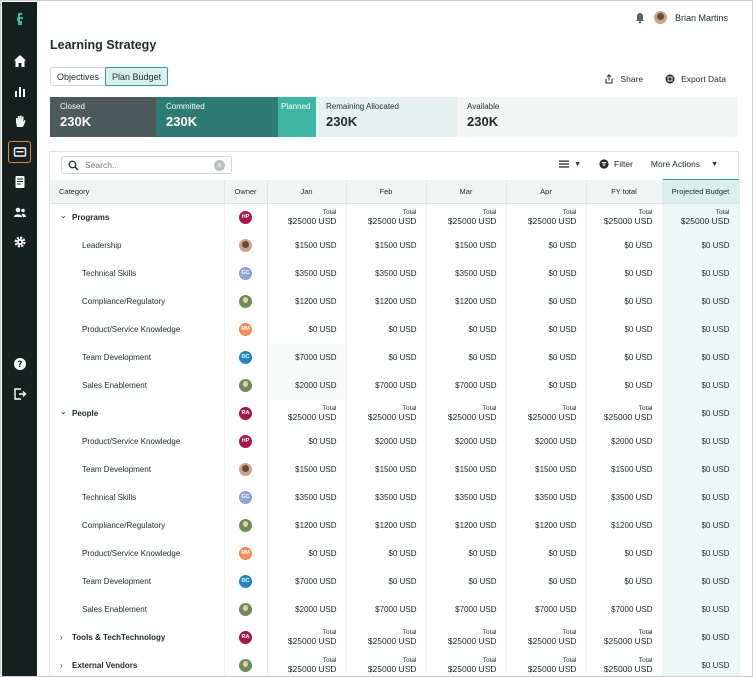  Describe the element at coordinates (137, 217) in the screenshot. I see `category-cell: ⌄ Programs` at that location.